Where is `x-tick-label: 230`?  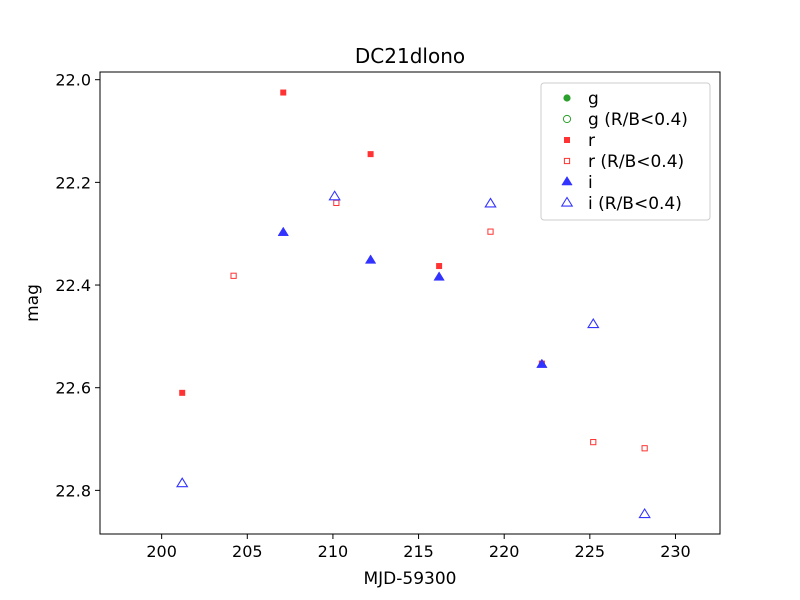
x-tick-label: 230 is located at coordinates (675, 551).